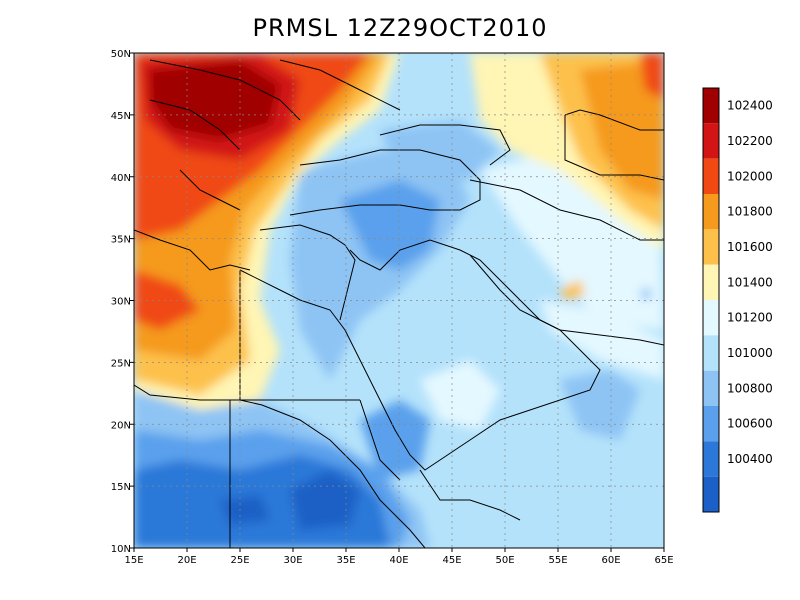  I want to click on y-tick-label: 10N, so click(121, 549).